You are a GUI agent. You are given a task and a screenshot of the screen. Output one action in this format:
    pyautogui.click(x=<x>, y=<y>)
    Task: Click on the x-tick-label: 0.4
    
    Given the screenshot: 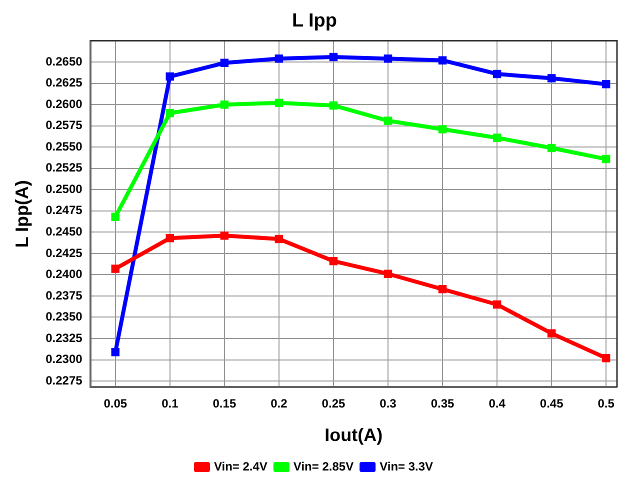 What is the action you would take?
    pyautogui.click(x=497, y=403)
    